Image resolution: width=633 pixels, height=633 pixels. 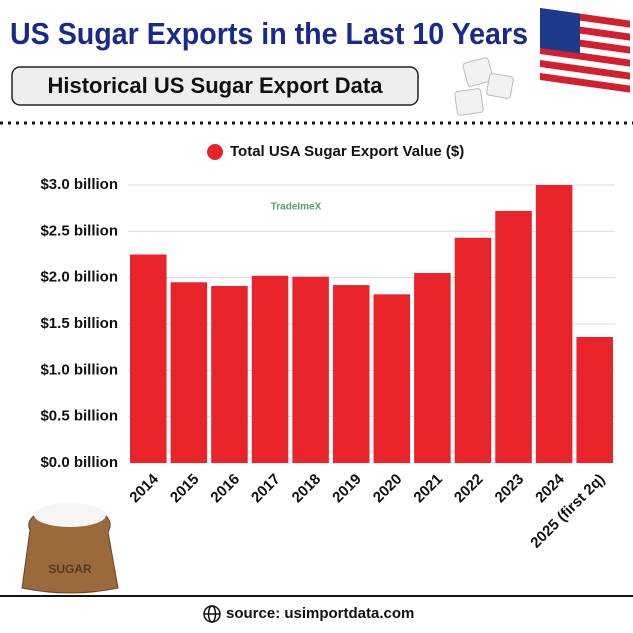 I want to click on legend-label: Total USA Sugar Export Value ($), so click(x=347, y=151).